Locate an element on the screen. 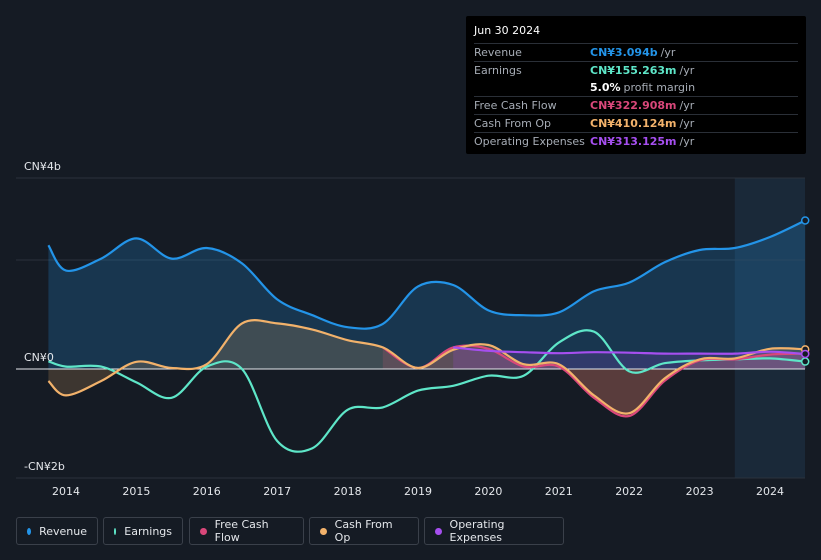 This screenshot has width=821, height=560. y-tick-bottom: -CN¥2b is located at coordinates (44, 466).